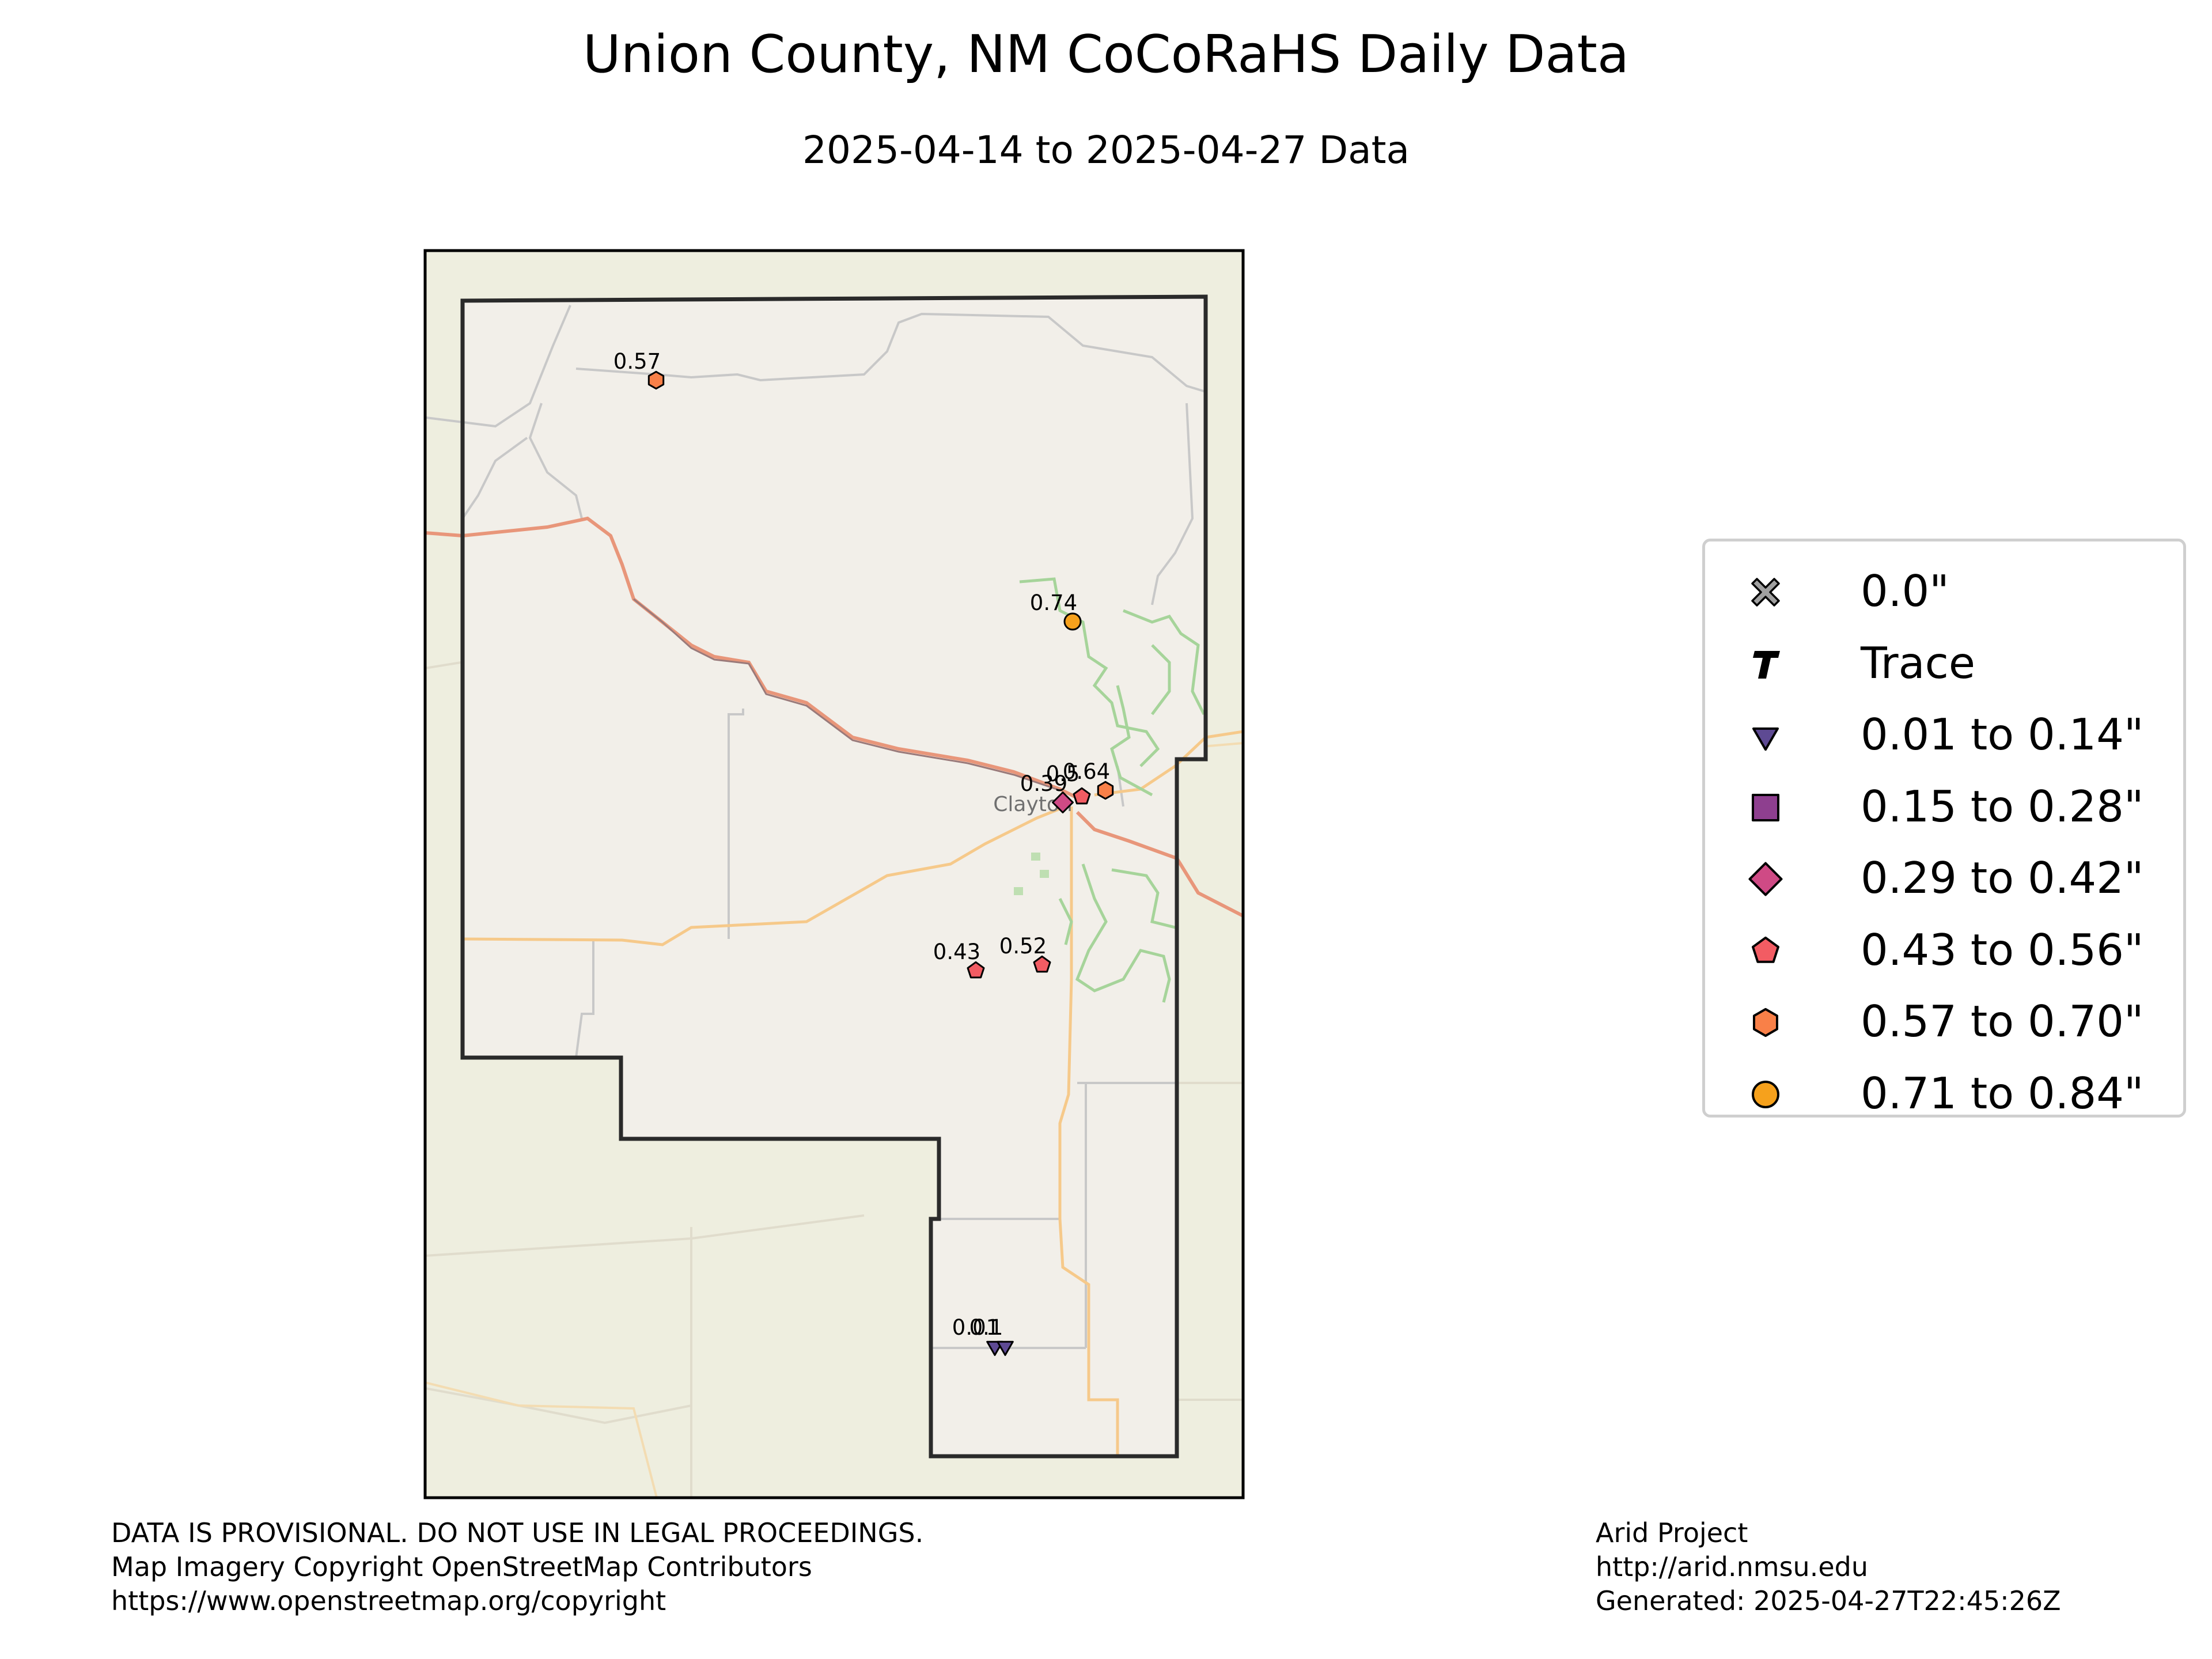 The width and height of the screenshot is (2212, 1659). What do you see at coordinates (956, 952) in the screenshot?
I see `station-value-label: 0.43` at bounding box center [956, 952].